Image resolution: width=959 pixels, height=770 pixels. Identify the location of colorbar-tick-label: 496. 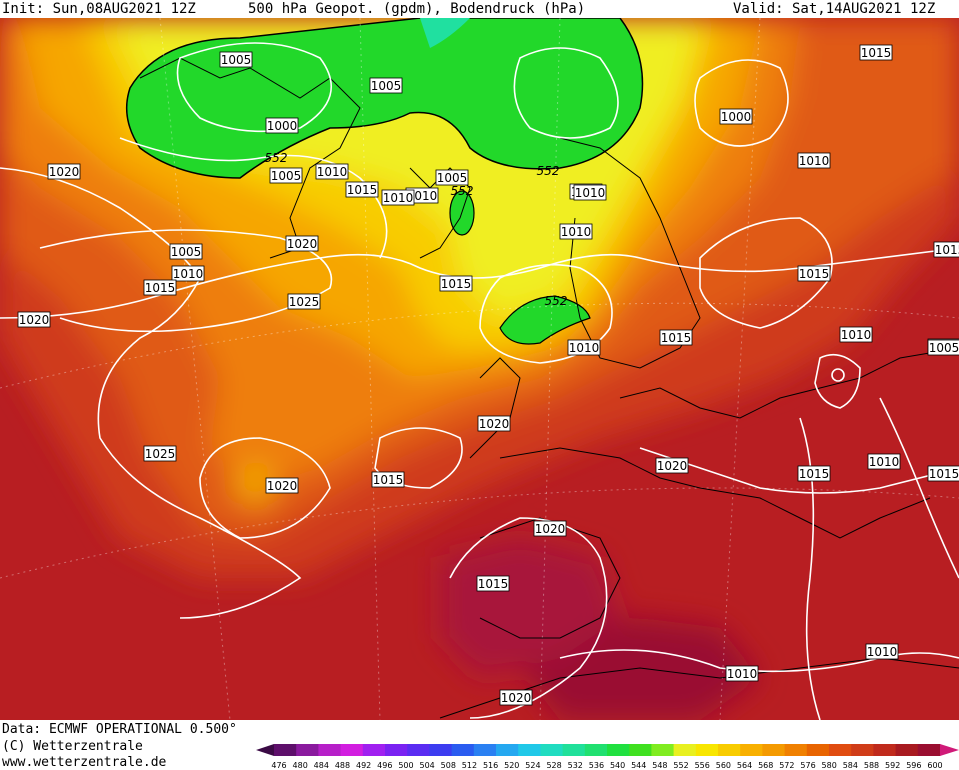
(384, 765).